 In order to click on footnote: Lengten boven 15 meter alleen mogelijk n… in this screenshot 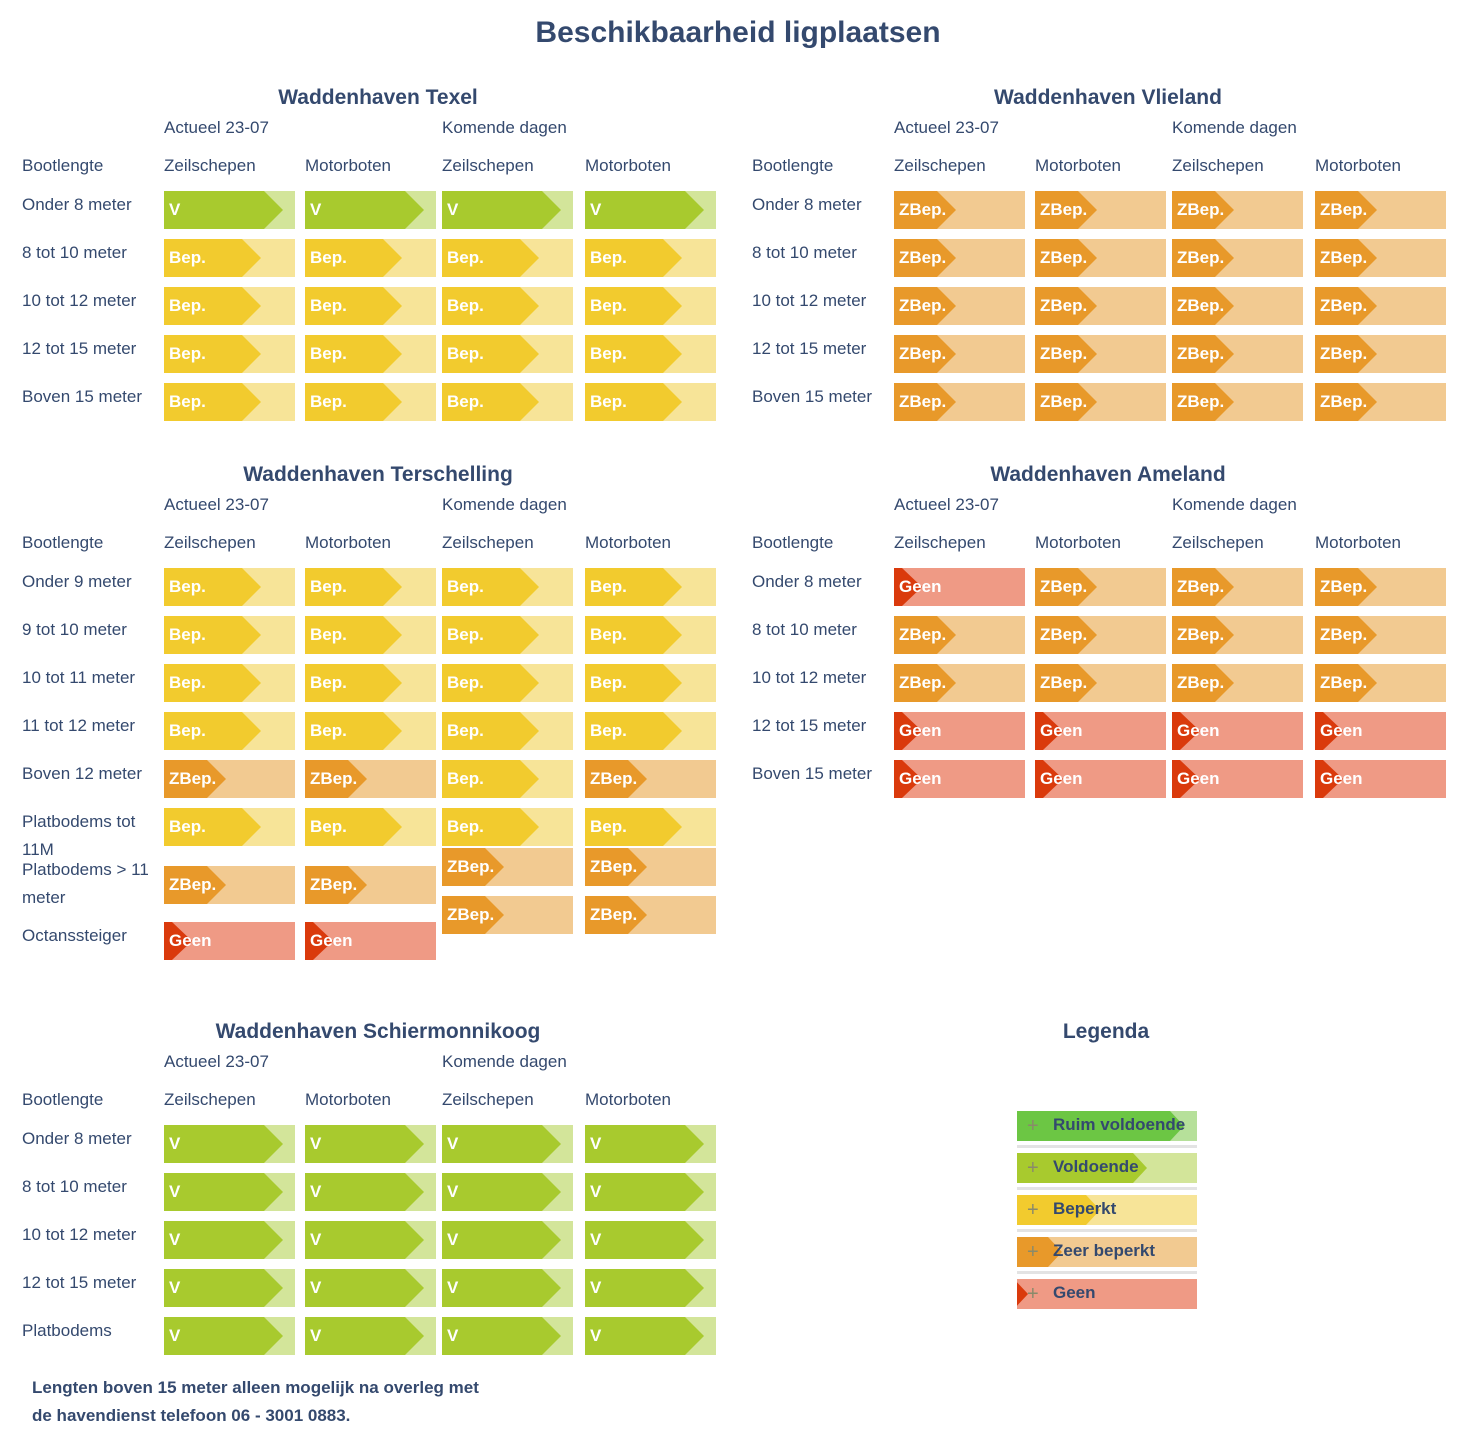, I will do `click(255, 1402)`.